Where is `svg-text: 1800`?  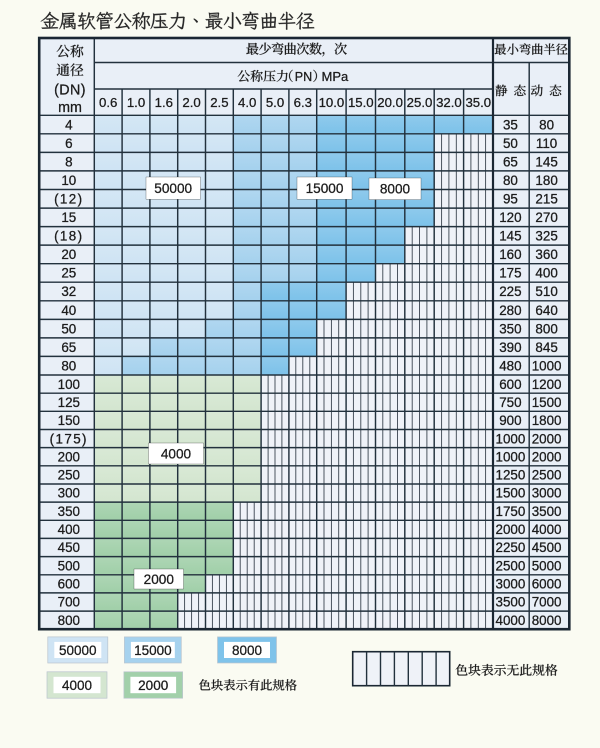 svg-text: 1800 is located at coordinates (547, 420).